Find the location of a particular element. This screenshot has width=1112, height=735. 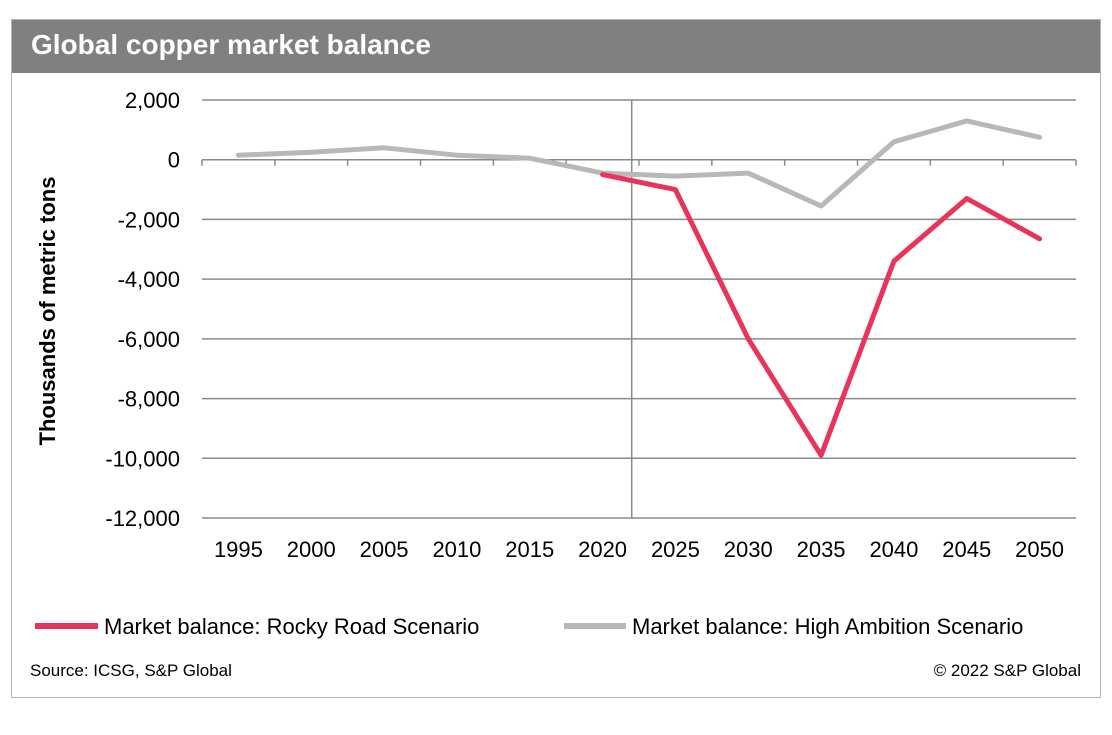

y-tick-label: -6,000 is located at coordinates (149, 339).